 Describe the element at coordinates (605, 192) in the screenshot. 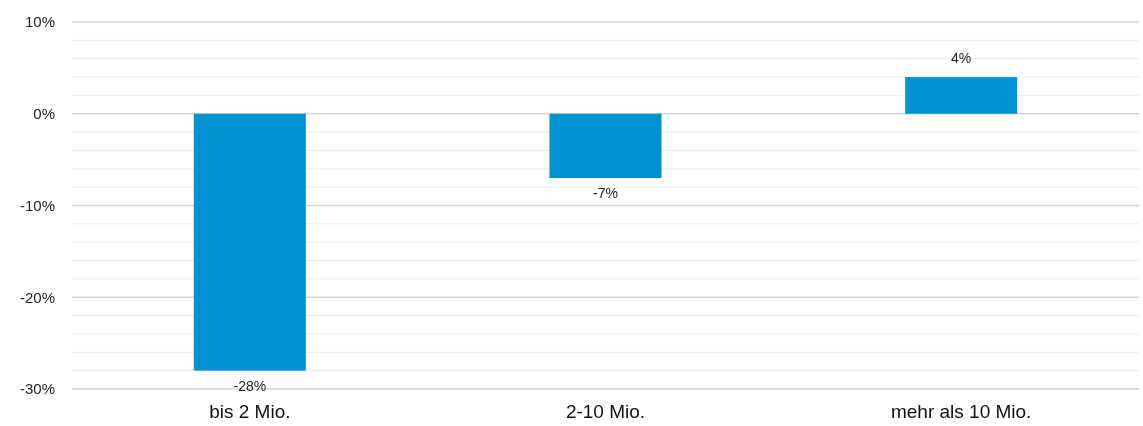

I see `data-label: -7%` at that location.